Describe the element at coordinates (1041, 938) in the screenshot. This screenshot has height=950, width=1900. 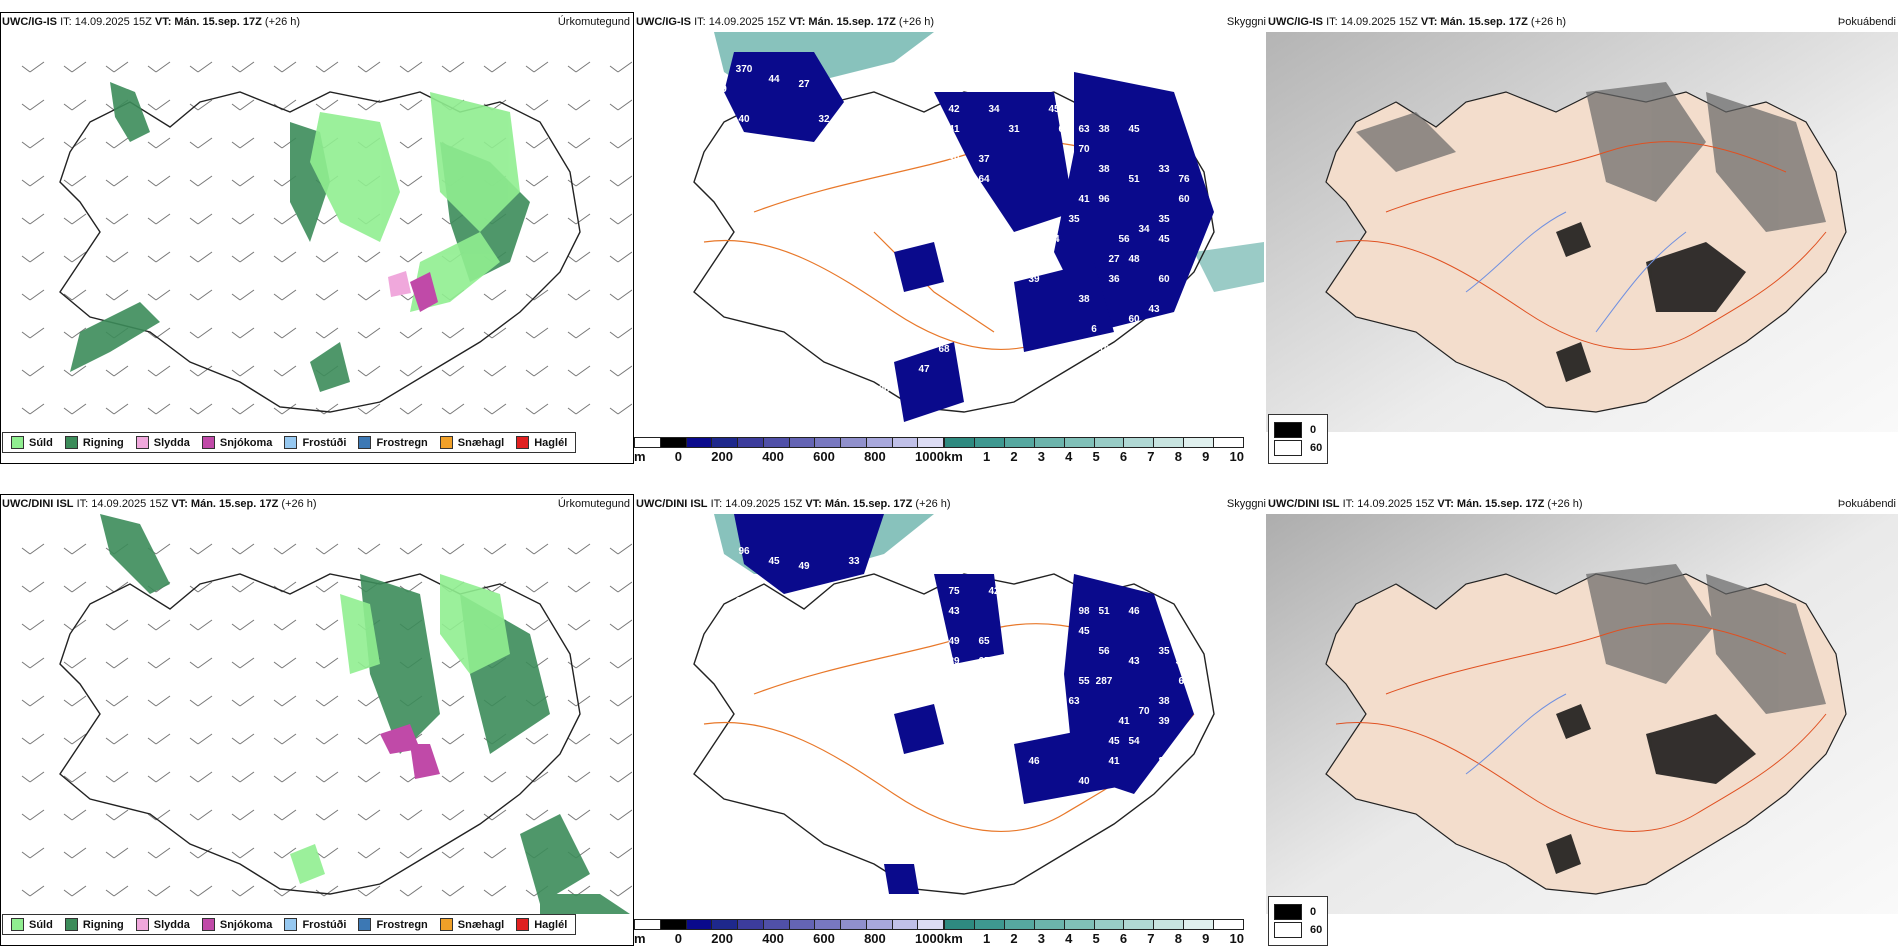
I see `colorbar-tick: 3` at that location.